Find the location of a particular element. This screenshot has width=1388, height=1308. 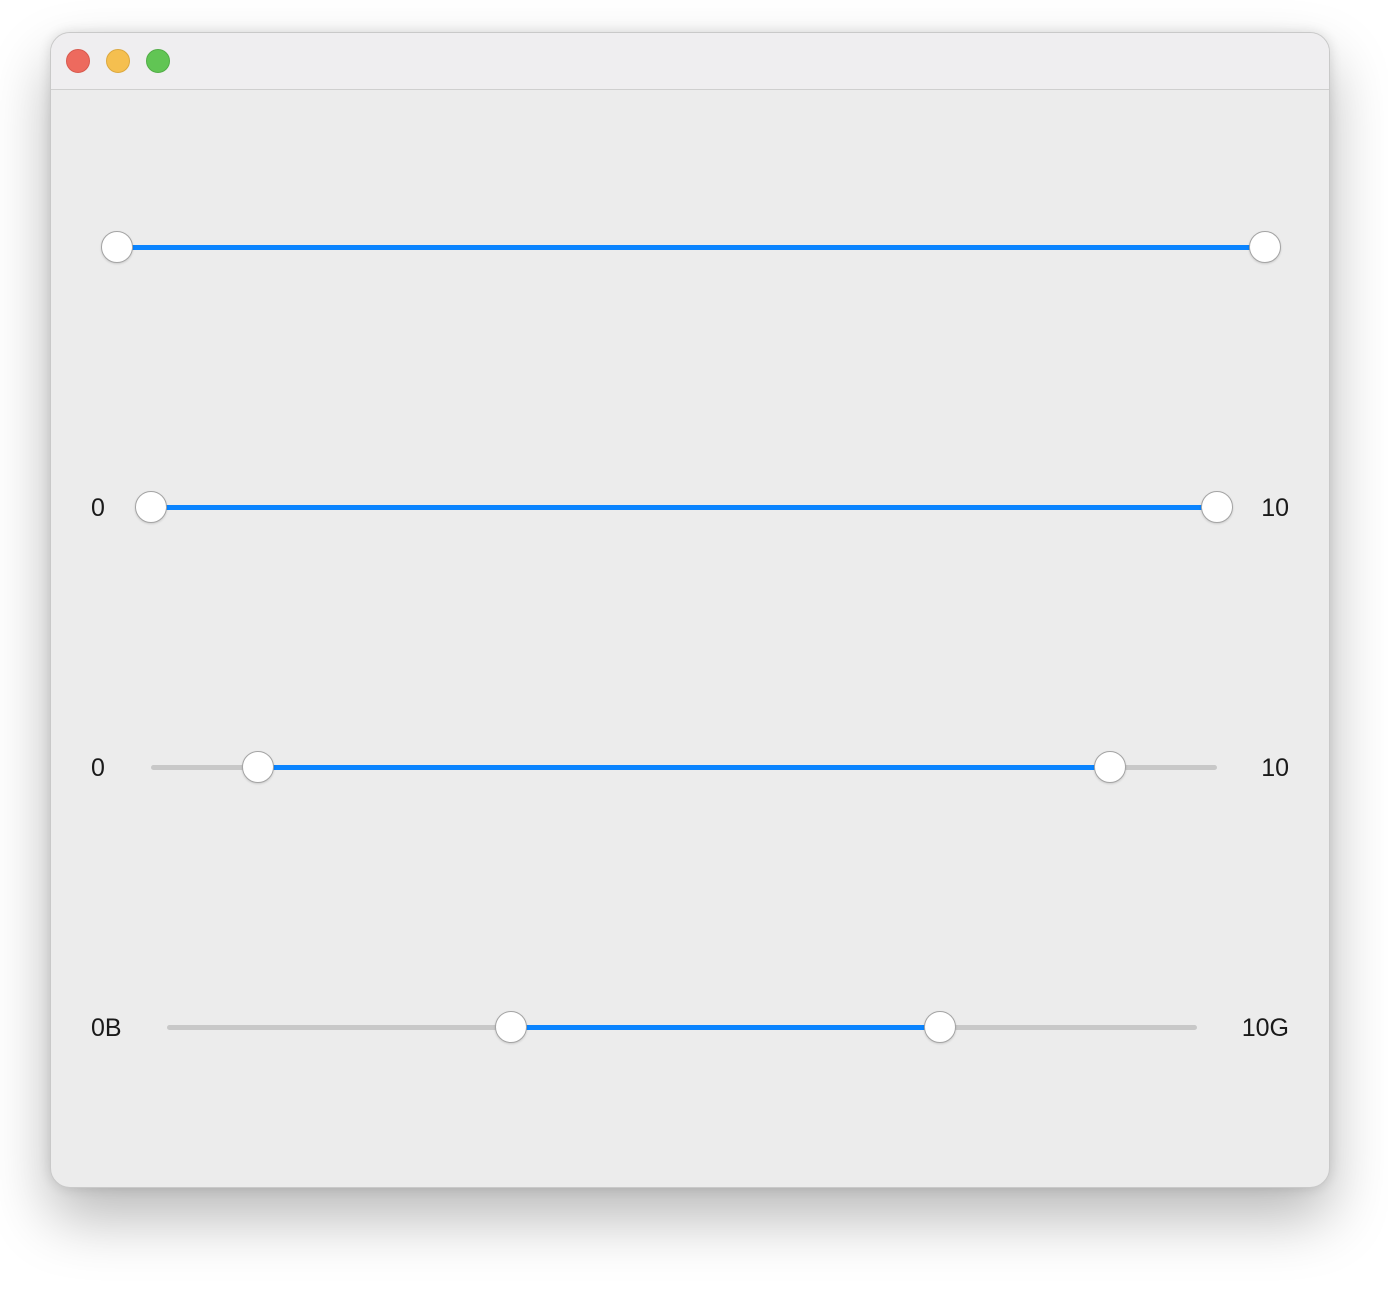

slider-min-label: 0B is located at coordinates (106, 1028).